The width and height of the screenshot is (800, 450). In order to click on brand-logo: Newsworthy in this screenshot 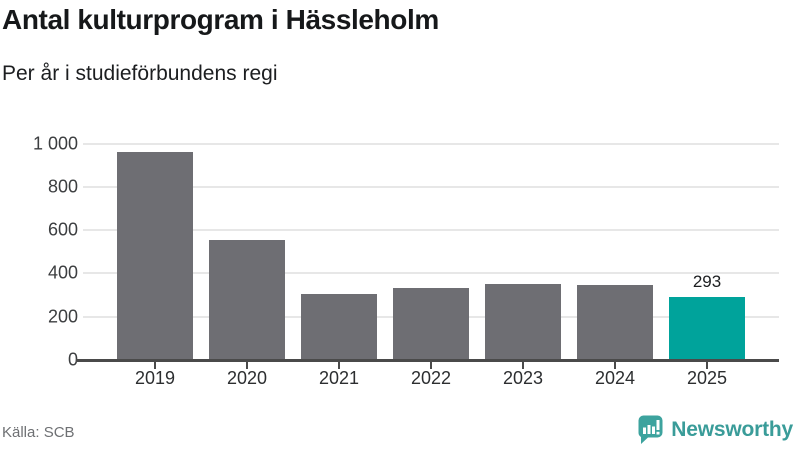, I will do `click(715, 429)`.